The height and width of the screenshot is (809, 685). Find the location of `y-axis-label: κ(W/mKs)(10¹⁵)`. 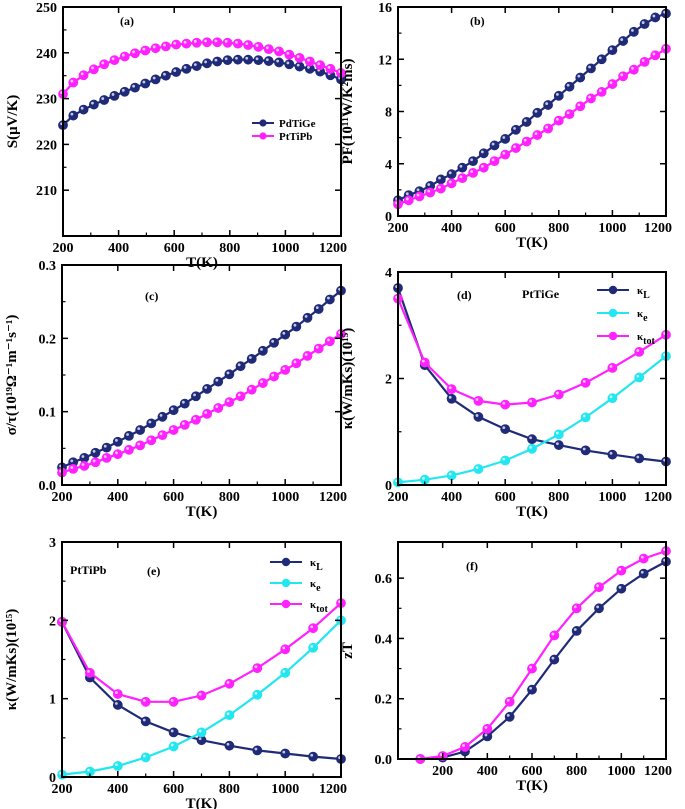

y-axis-label: κ(W/mKs)(10¹⁵) is located at coordinates (348, 378).